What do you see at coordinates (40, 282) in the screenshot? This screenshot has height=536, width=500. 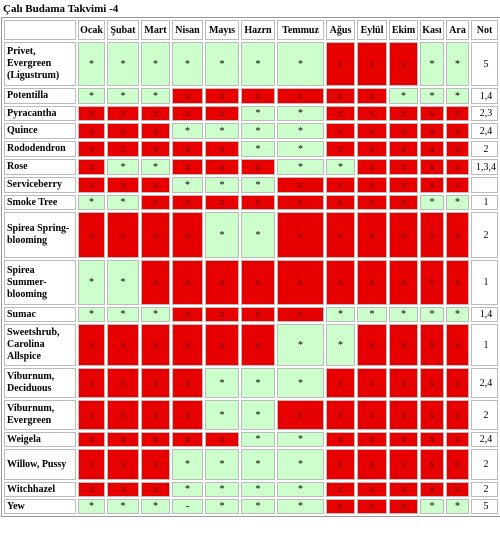 I see `plant-name: Spirea Summer-blooming` at bounding box center [40, 282].